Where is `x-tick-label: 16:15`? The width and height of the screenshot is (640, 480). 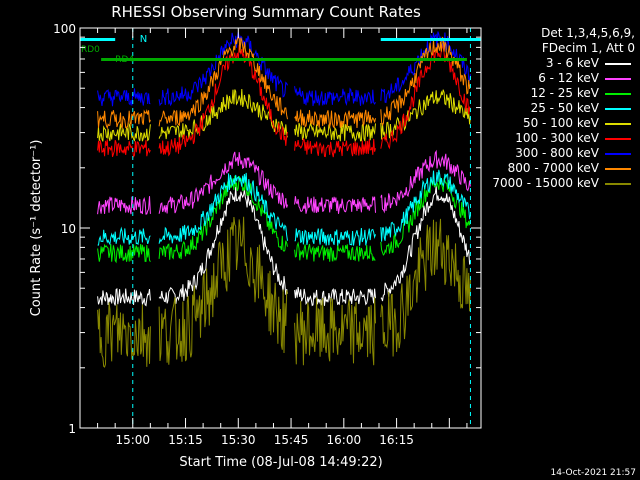
x-tick-label: 16:15 is located at coordinates (396, 440).